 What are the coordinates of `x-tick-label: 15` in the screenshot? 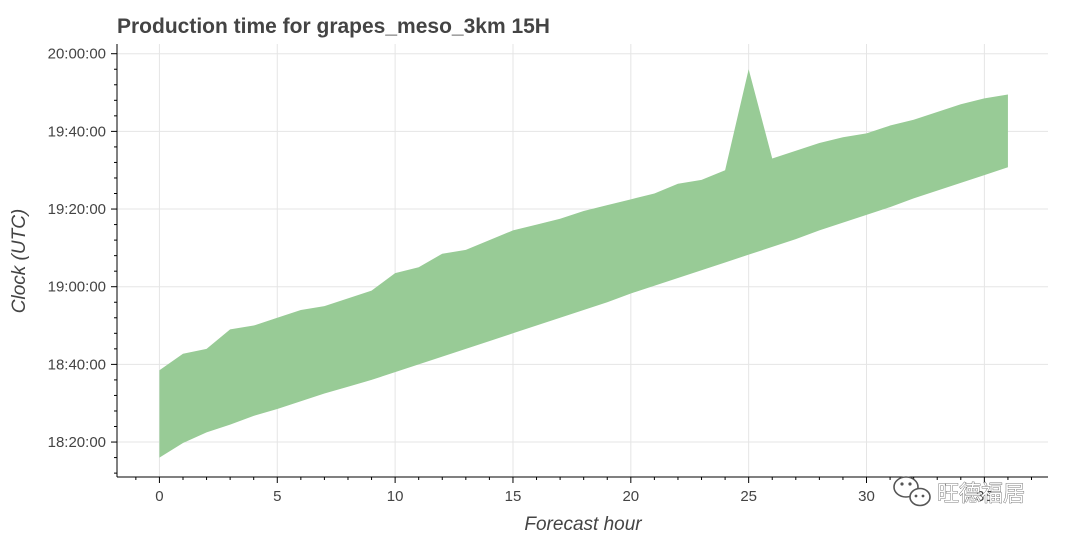 It's located at (513, 496).